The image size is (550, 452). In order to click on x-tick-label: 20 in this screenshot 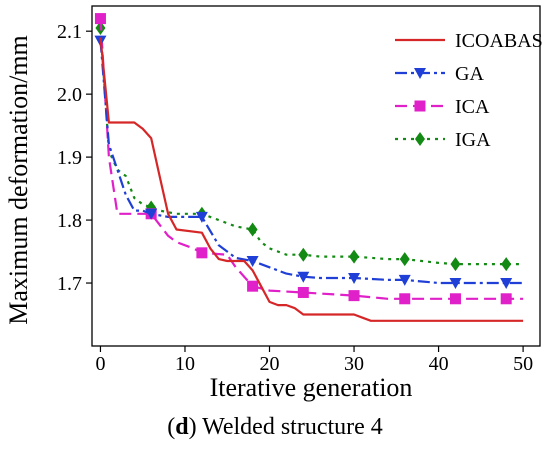, I will do `click(270, 364)`.